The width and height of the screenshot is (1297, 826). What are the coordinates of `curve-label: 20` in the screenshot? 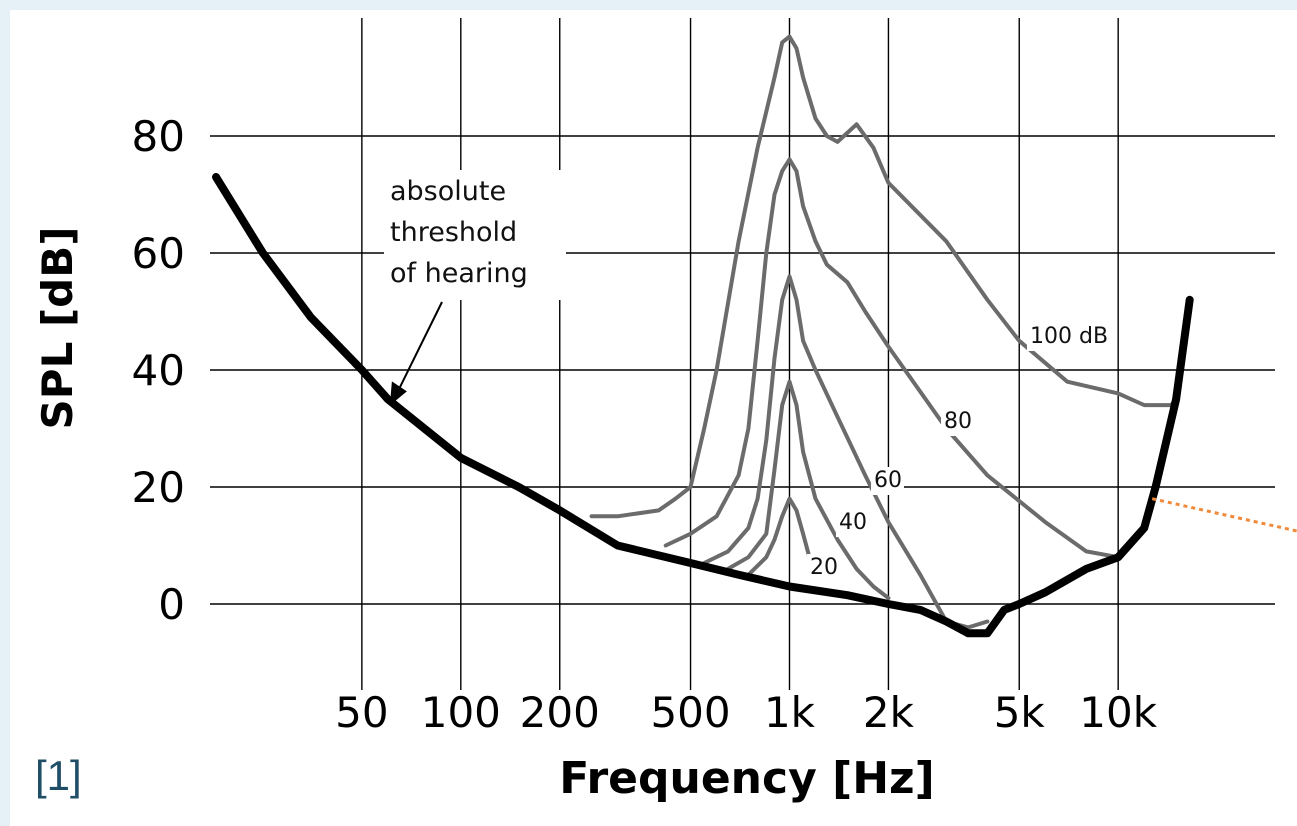 It's located at (824, 567).